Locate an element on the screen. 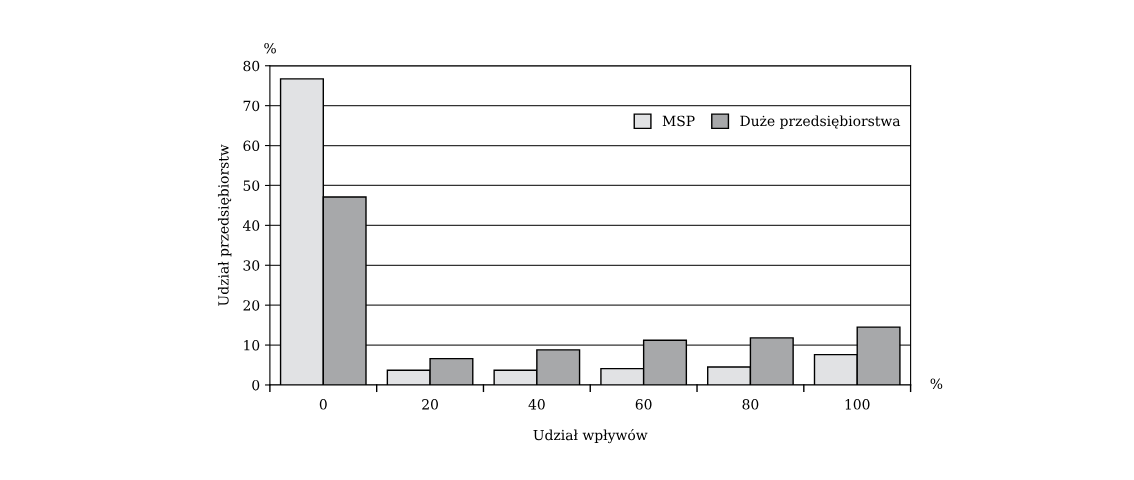 This screenshot has width=1134, height=480. y-tick-label: 10 is located at coordinates (252, 345).